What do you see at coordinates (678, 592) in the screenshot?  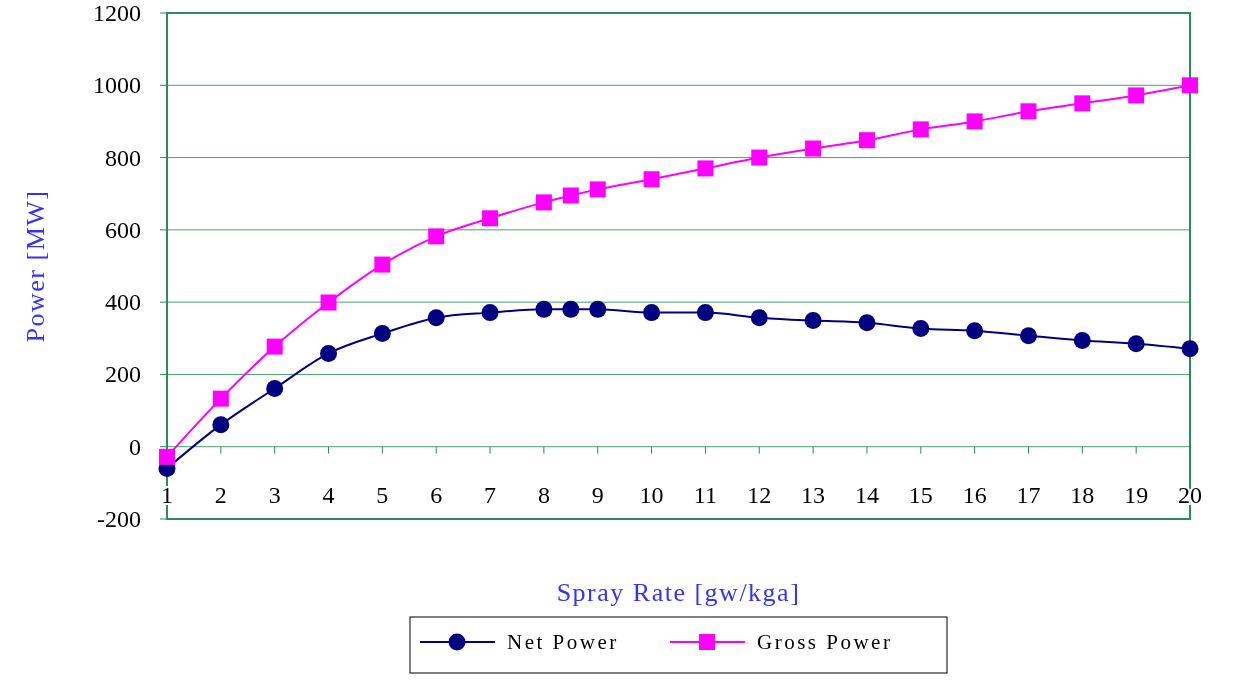 I see `x-axis-title: Spray Rate [gw/kga]` at bounding box center [678, 592].